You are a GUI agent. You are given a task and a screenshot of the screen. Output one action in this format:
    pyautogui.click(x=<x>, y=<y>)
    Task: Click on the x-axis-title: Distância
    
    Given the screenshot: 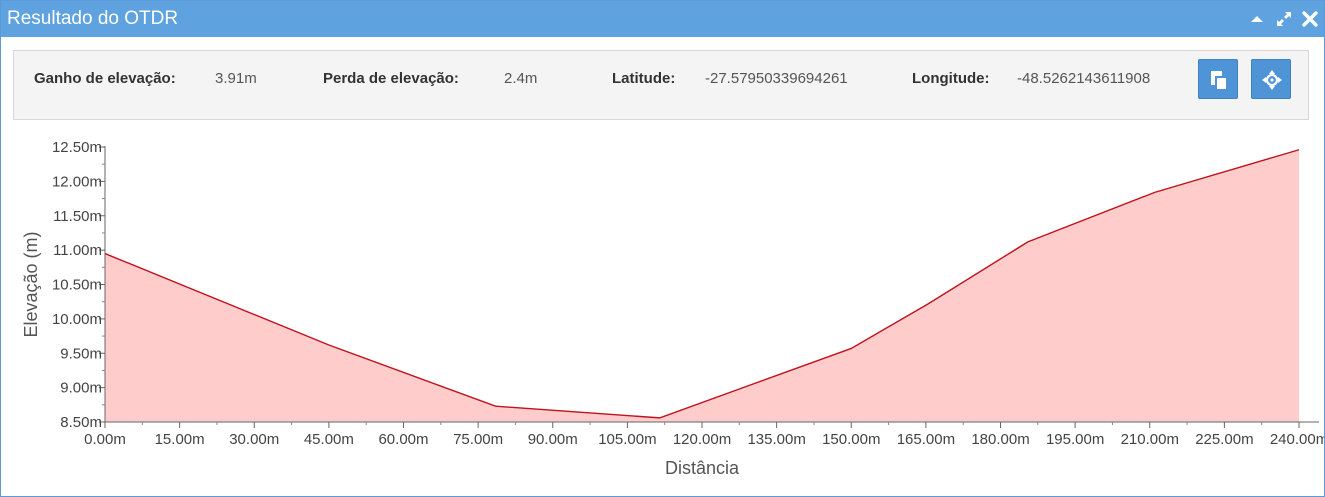 What is the action you would take?
    pyautogui.click(x=702, y=468)
    